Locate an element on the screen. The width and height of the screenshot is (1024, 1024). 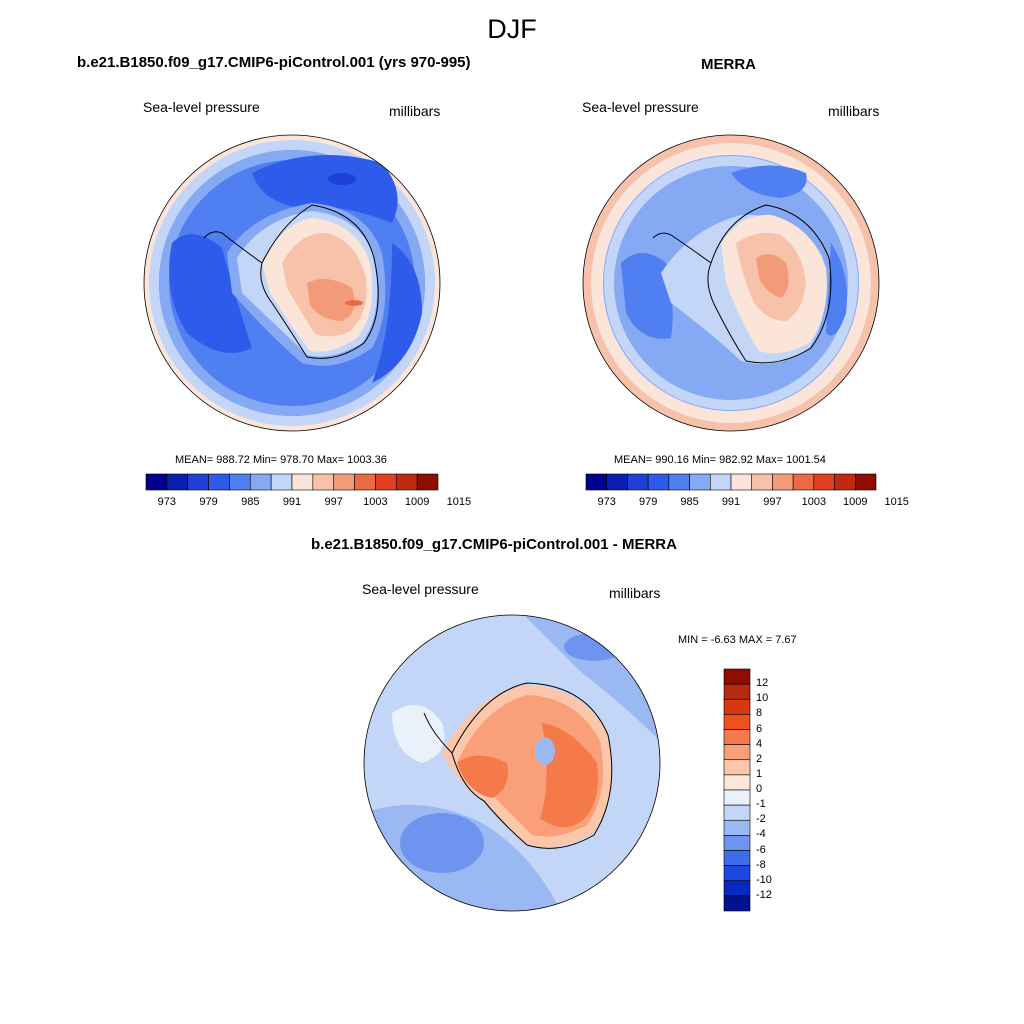
colorbar-tick-label: -8 is located at coordinates (761, 864).